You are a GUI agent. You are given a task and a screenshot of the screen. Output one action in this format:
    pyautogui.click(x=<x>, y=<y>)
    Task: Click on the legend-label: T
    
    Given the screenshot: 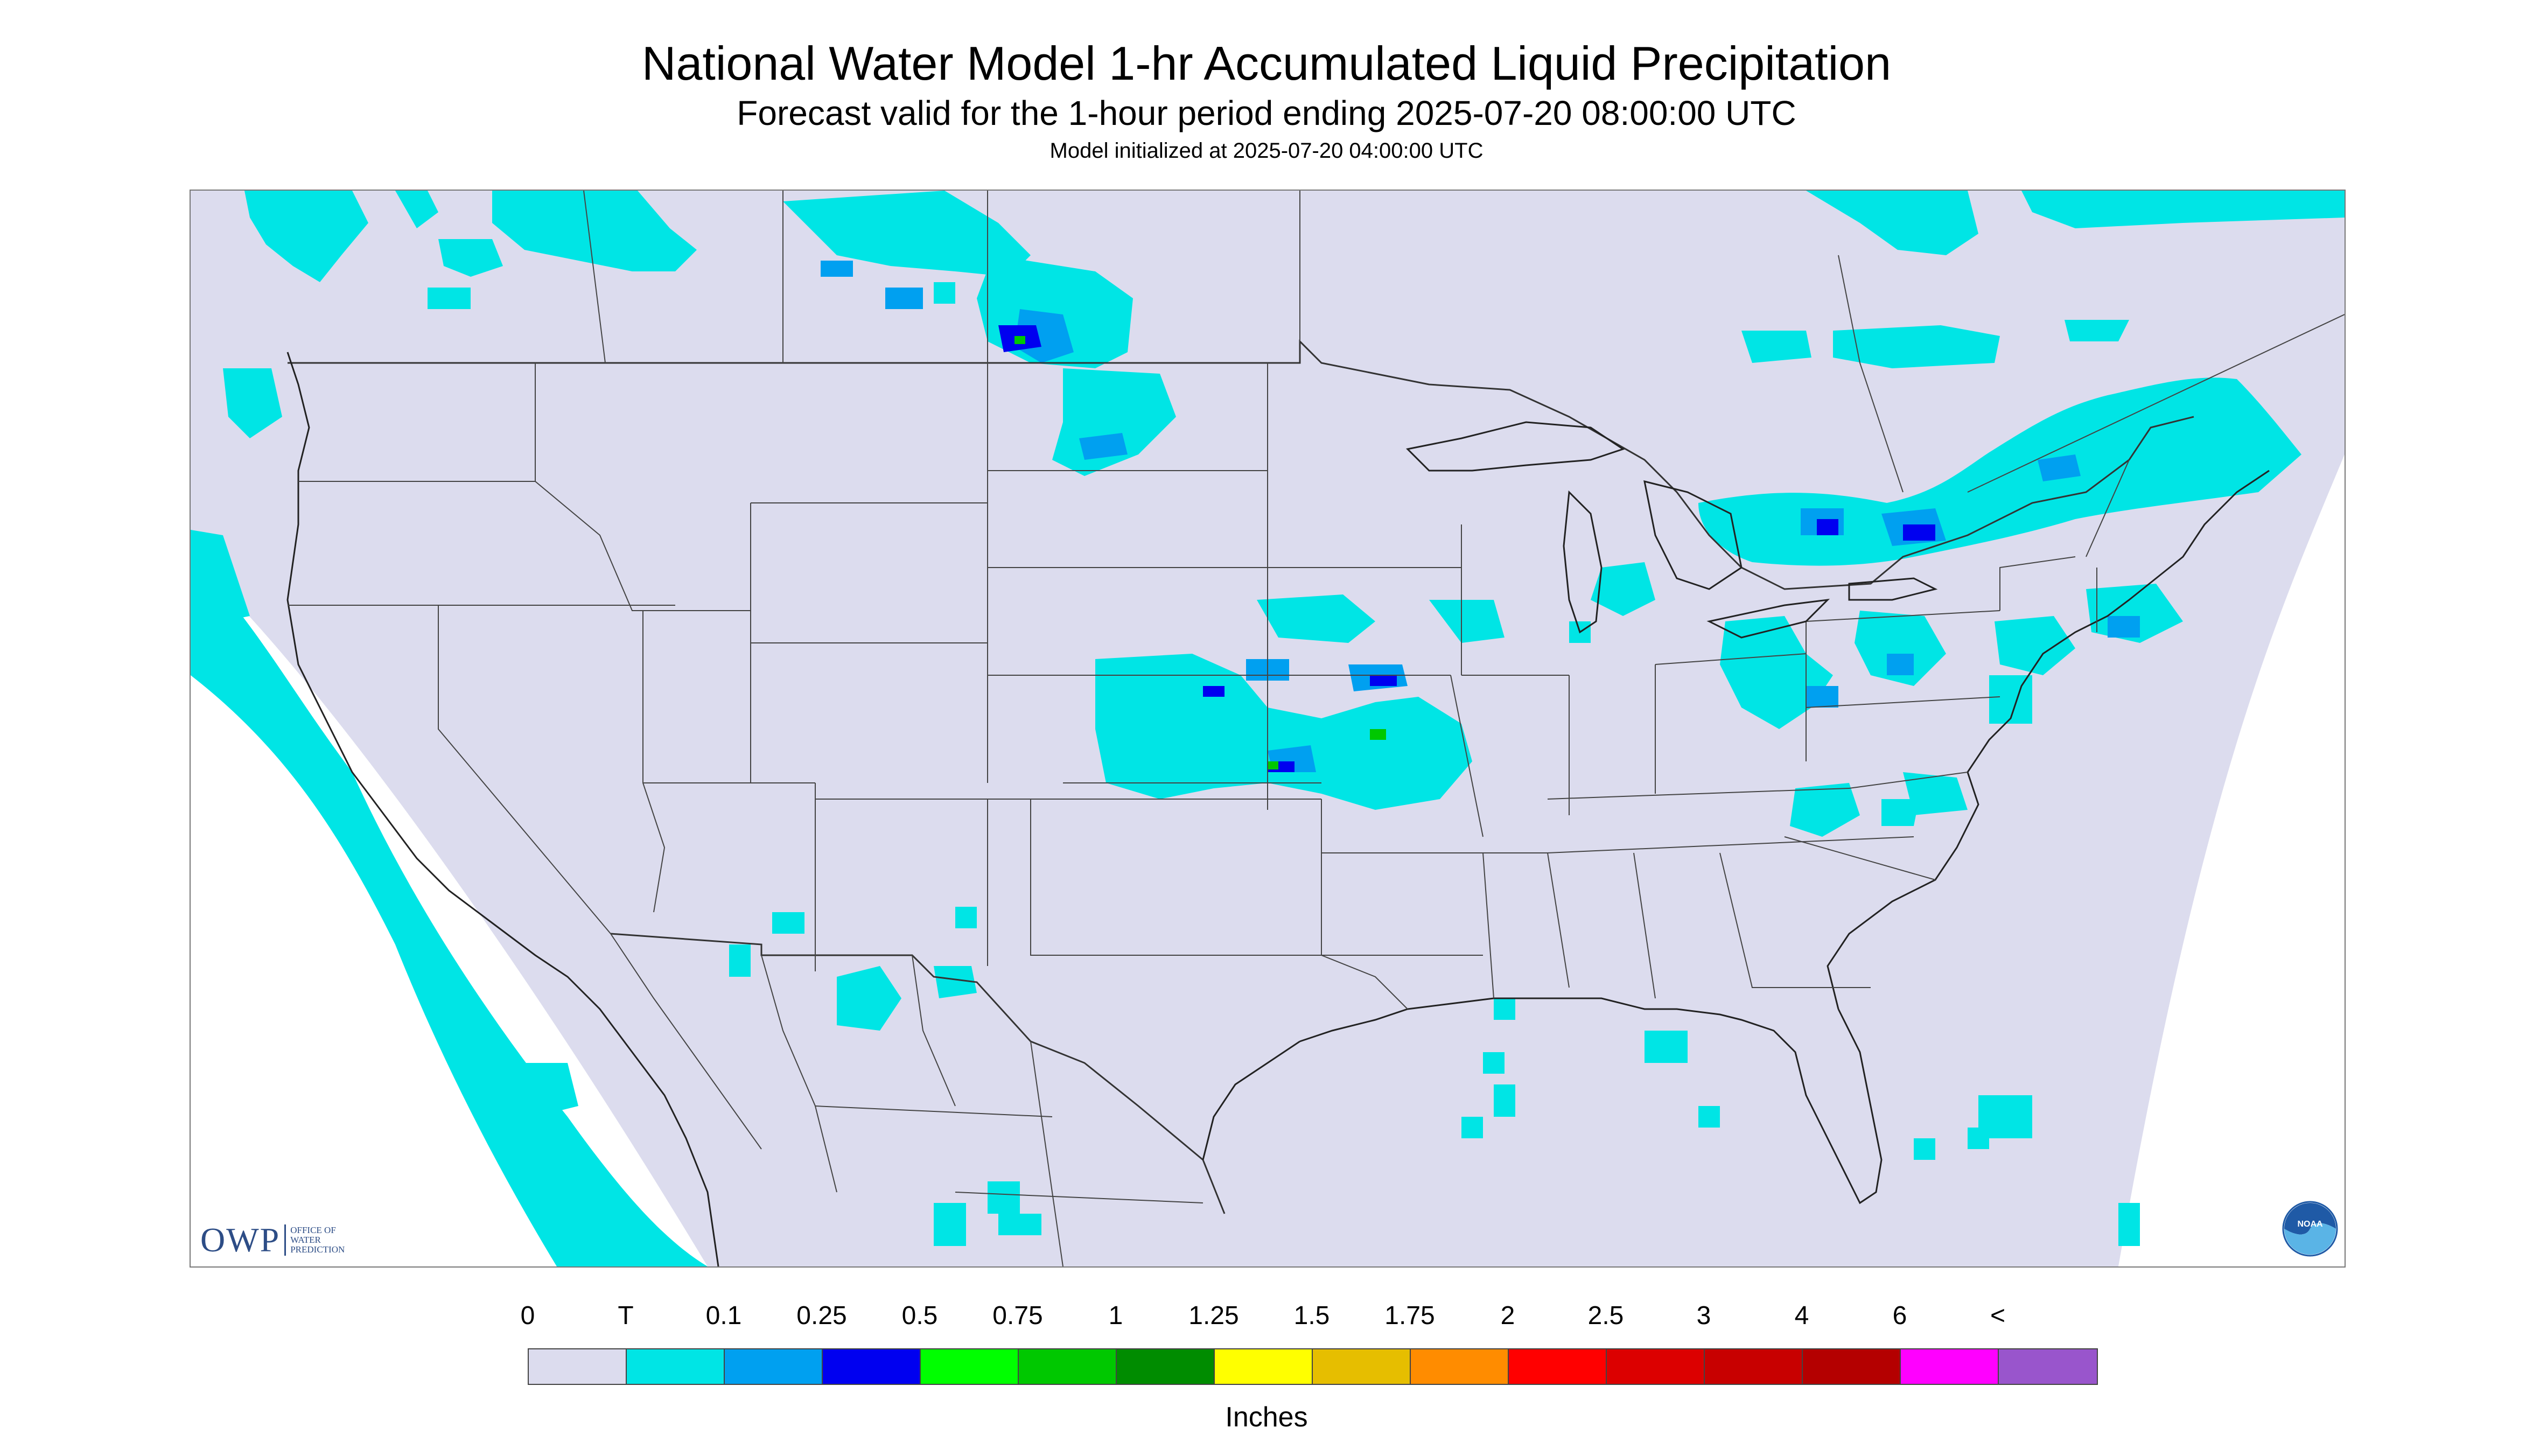 What is the action you would take?
    pyautogui.click(x=626, y=1315)
    